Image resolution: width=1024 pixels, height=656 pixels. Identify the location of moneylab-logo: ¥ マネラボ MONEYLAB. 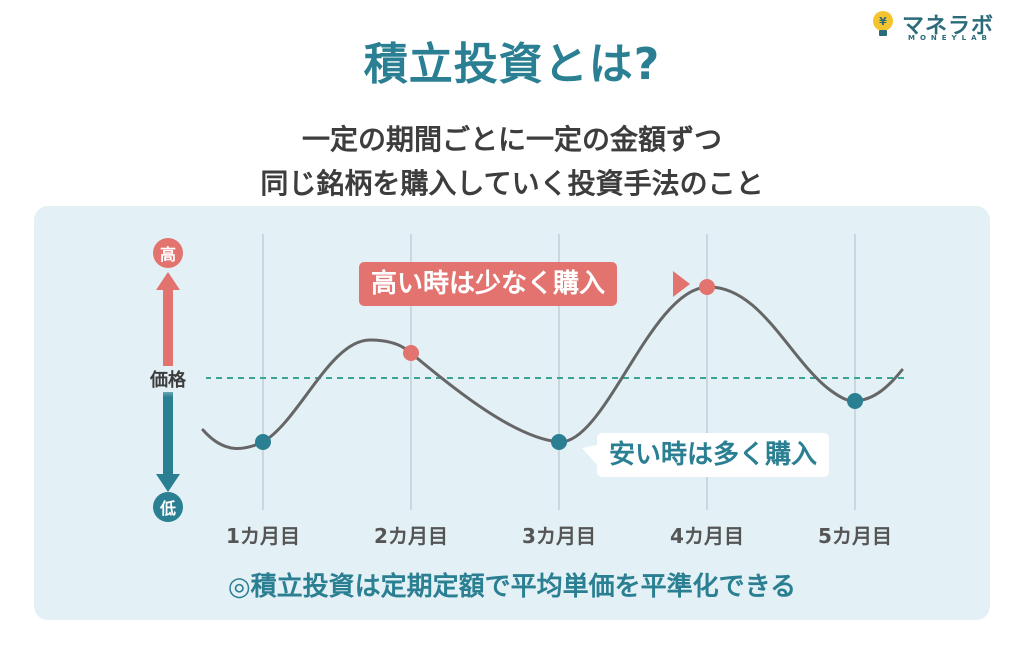
(939, 26).